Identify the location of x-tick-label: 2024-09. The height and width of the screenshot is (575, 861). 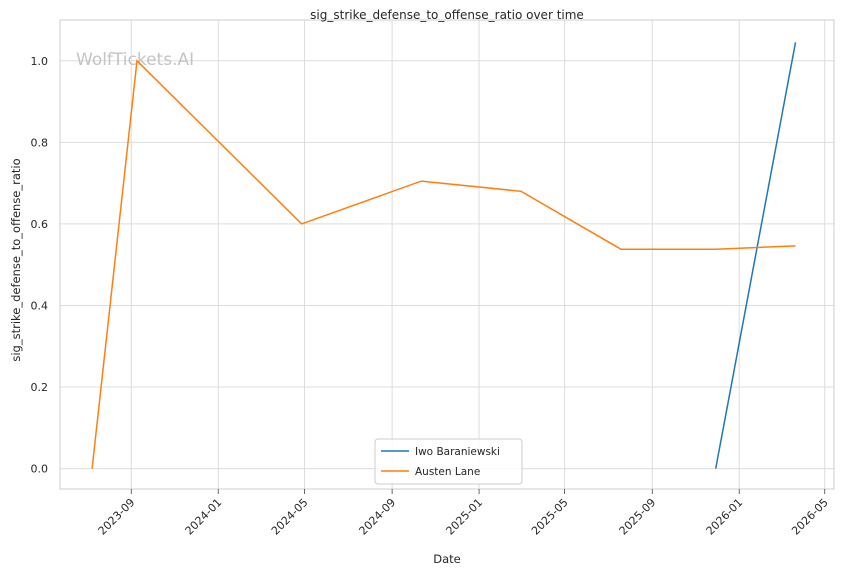
(378, 517).